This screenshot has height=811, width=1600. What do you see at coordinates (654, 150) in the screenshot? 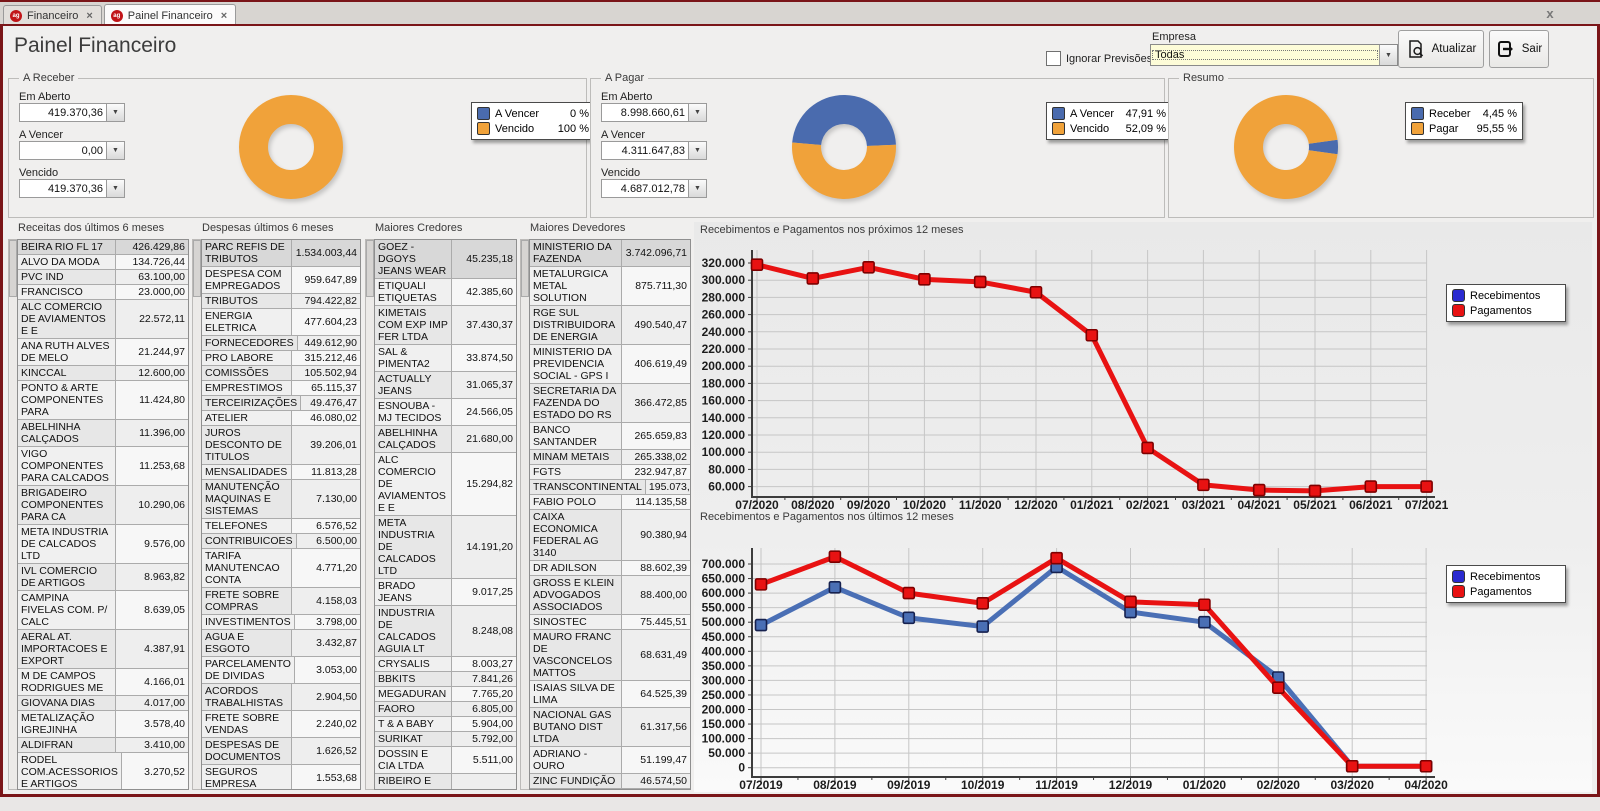
I see `a-vencer-field: 4.311.647,83 ▼` at bounding box center [654, 150].